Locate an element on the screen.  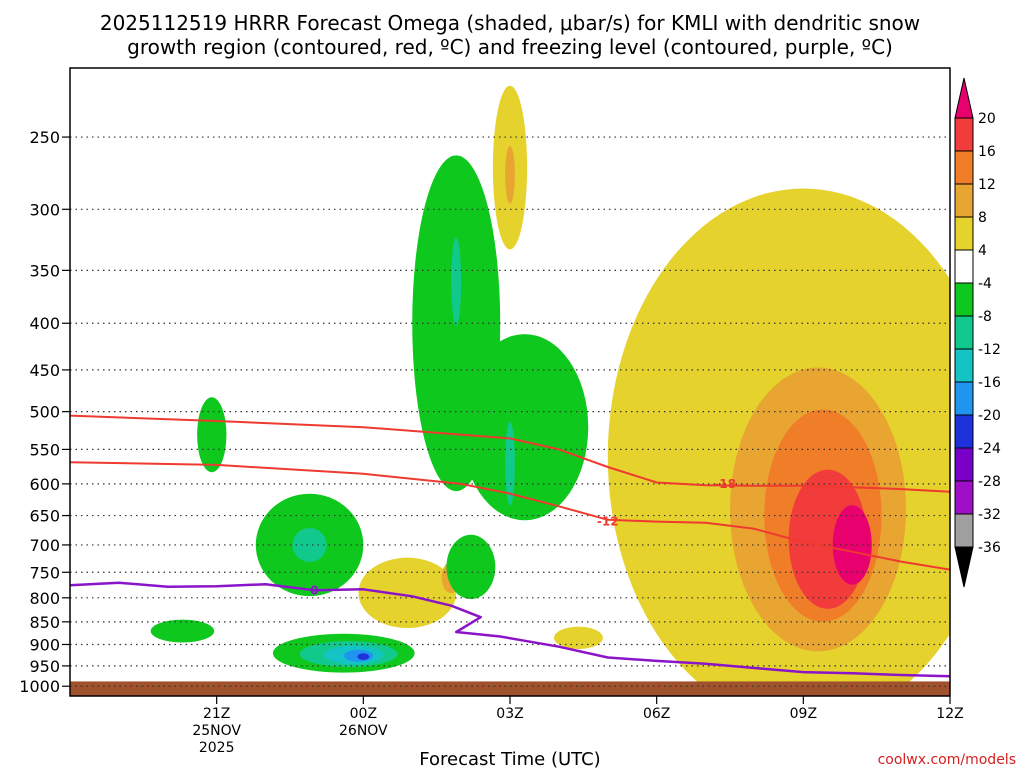
colorbar-label-12: -32 is located at coordinates (989, 515).